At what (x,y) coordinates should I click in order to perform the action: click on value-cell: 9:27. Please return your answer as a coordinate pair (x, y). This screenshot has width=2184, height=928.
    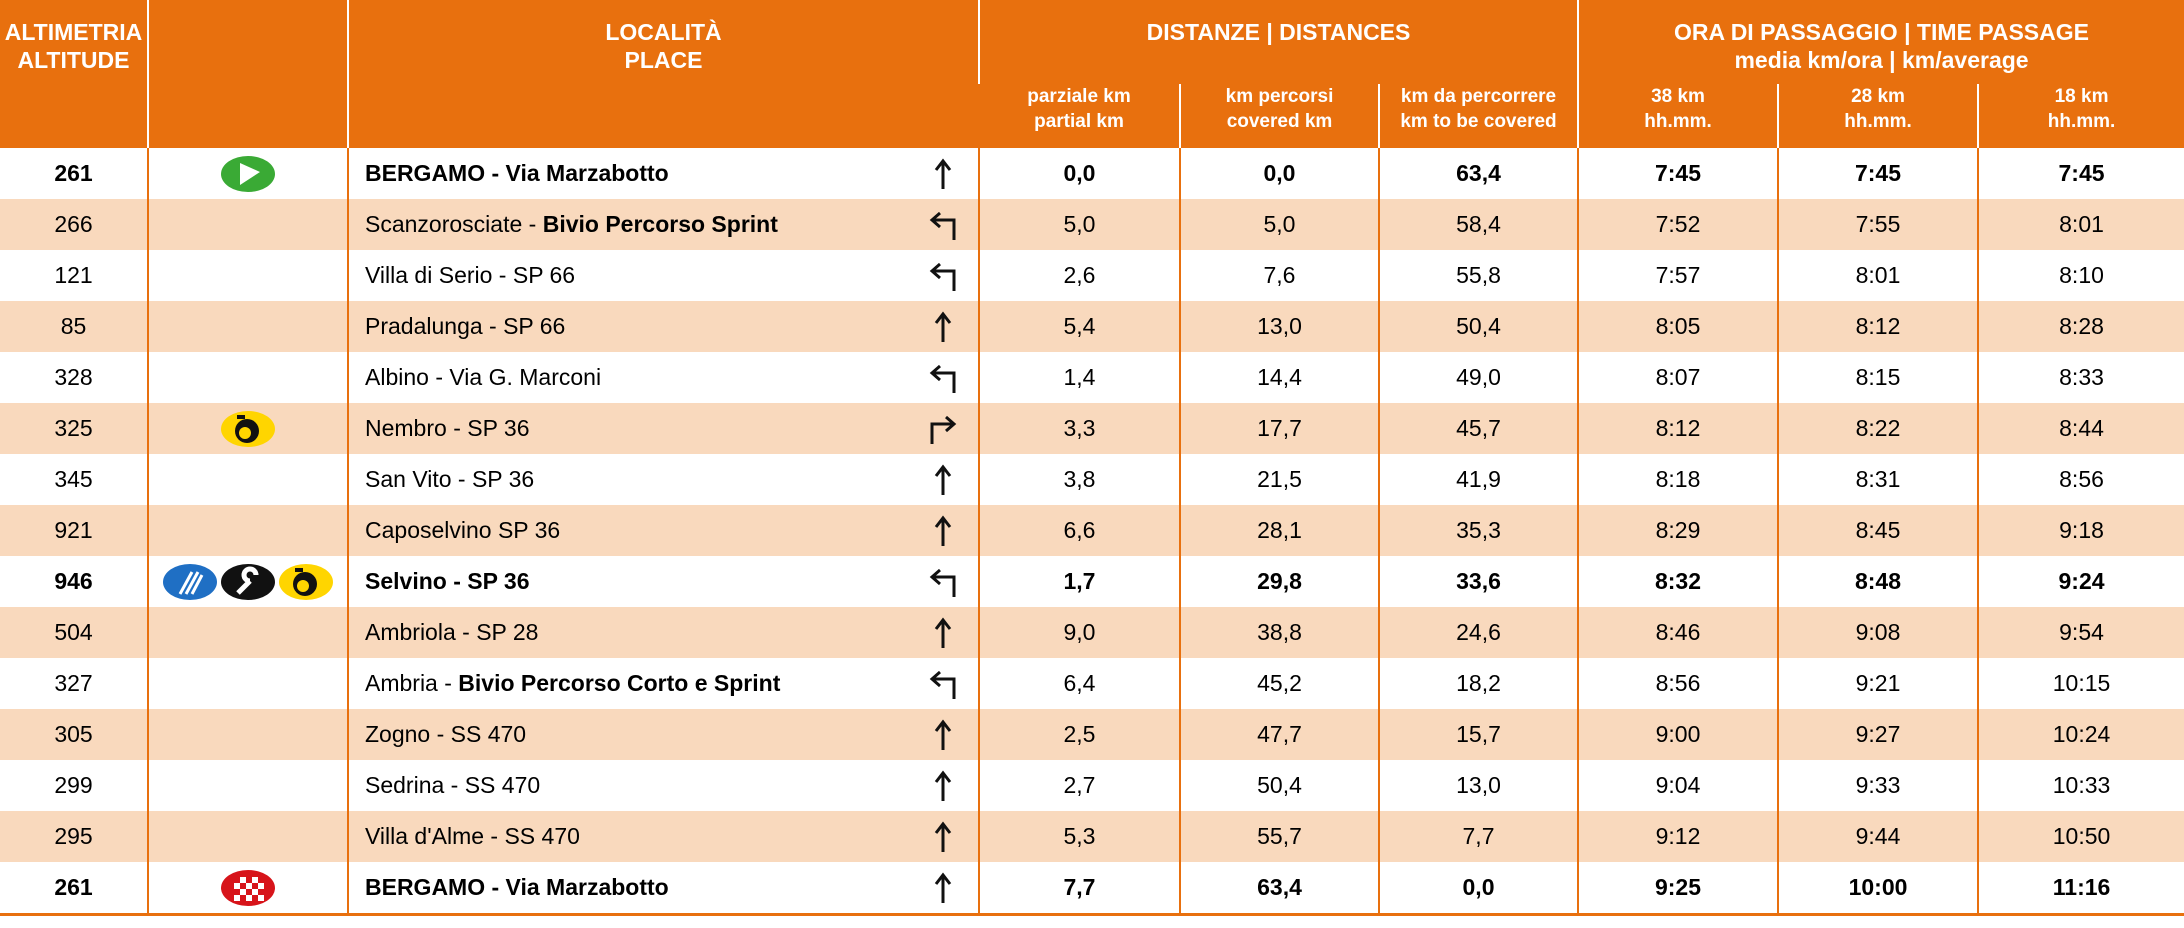
    Looking at the image, I should click on (1878, 734).